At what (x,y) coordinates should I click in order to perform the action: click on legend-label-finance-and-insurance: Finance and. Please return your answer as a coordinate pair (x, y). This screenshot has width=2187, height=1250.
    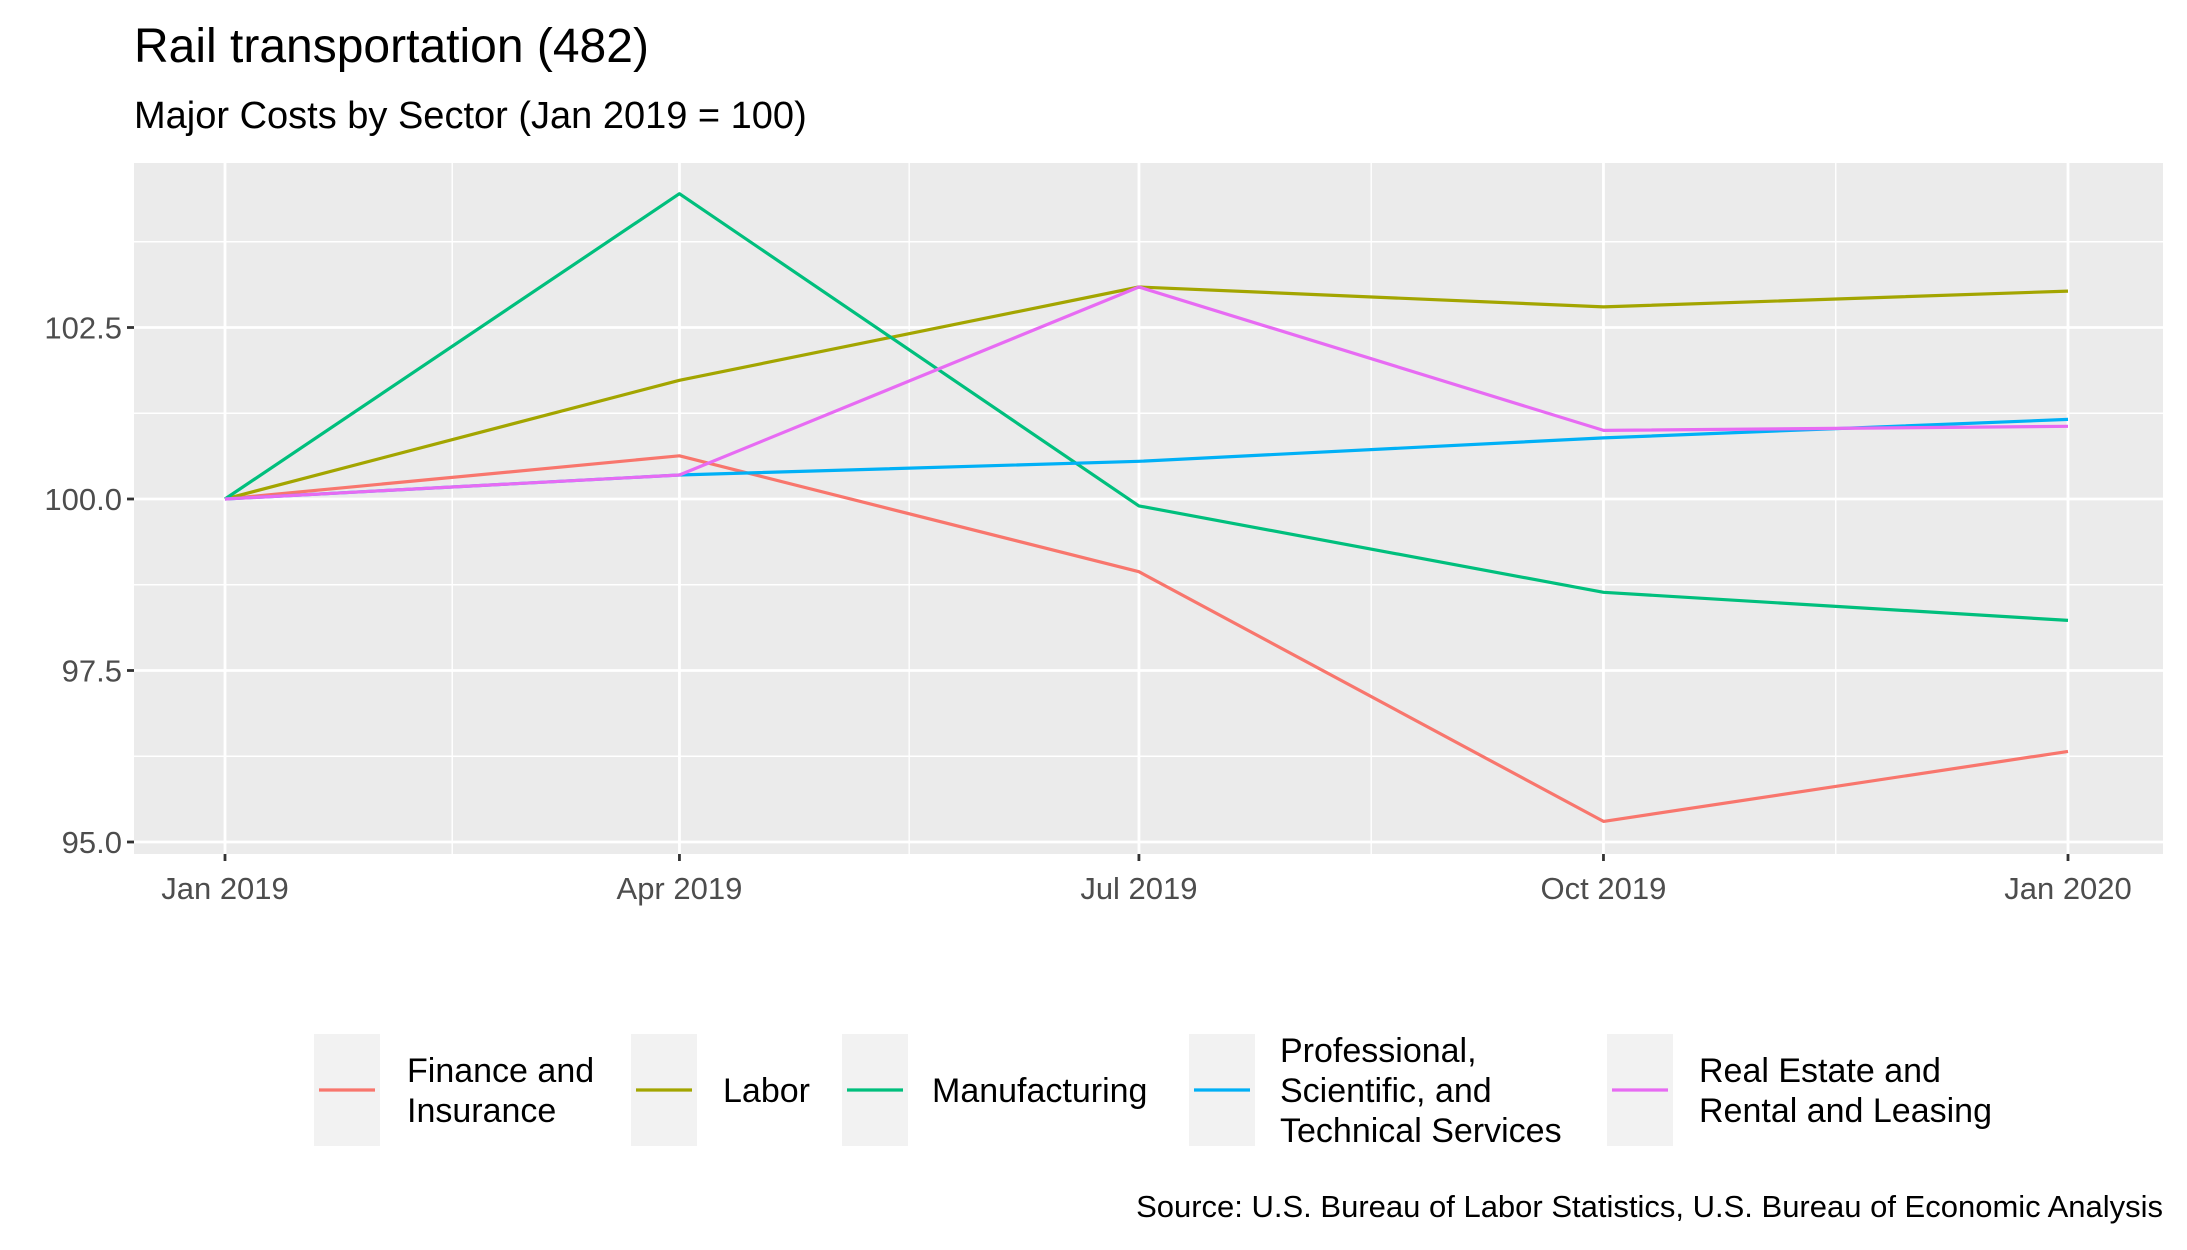
    Looking at the image, I should click on (500, 1071).